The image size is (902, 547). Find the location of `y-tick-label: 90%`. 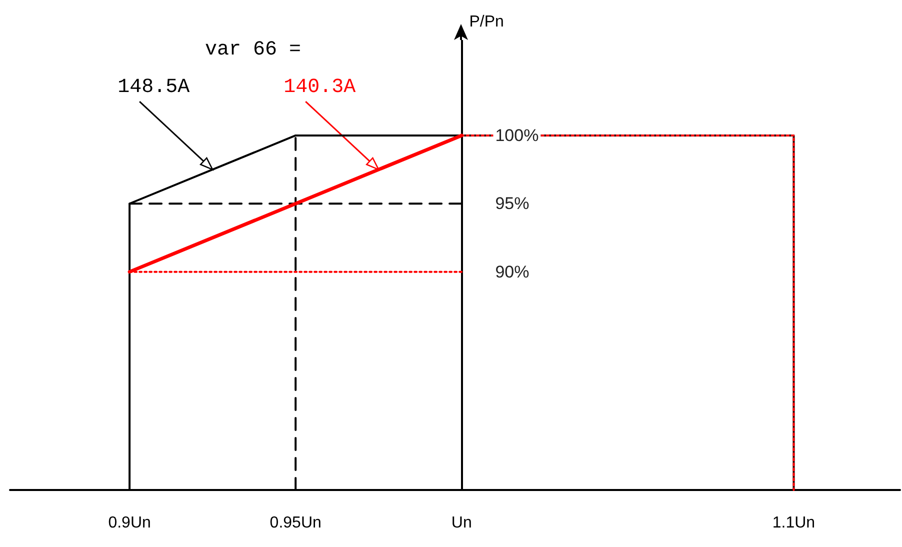

y-tick-label: 90% is located at coordinates (512, 272).